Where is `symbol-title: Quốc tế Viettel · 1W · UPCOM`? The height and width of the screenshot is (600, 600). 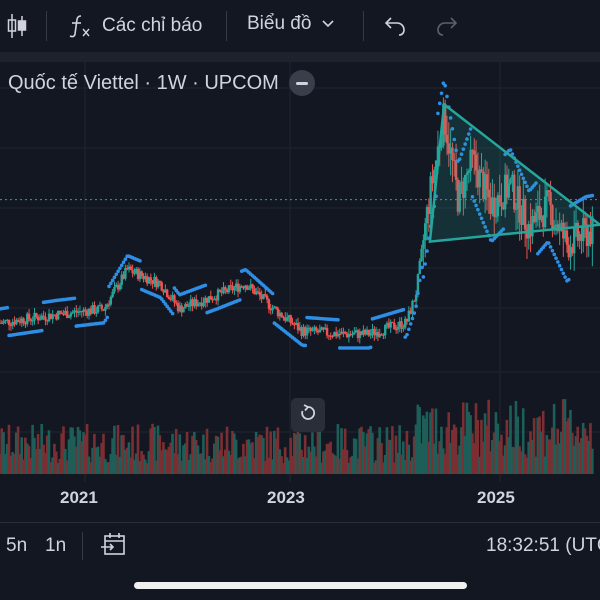 symbol-title: Quốc tế Viettel · 1W · UPCOM is located at coordinates (143, 82).